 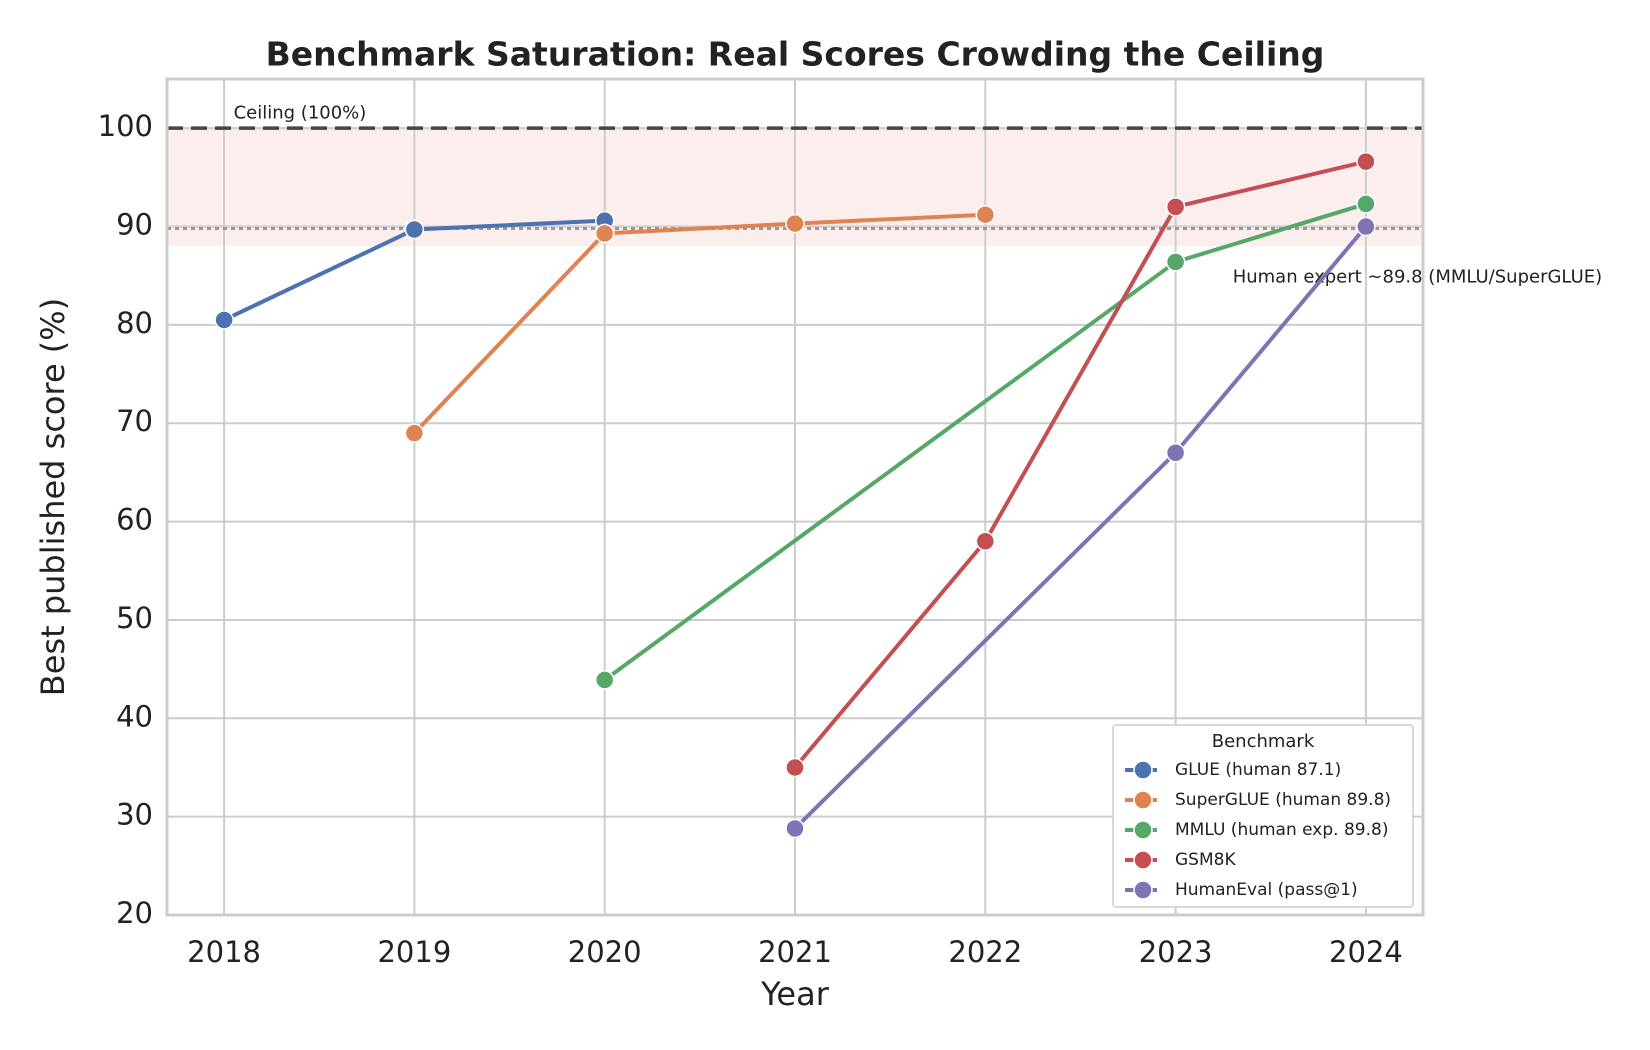 What do you see at coordinates (699, 323) in the screenshot?
I see `series-line` at bounding box center [699, 323].